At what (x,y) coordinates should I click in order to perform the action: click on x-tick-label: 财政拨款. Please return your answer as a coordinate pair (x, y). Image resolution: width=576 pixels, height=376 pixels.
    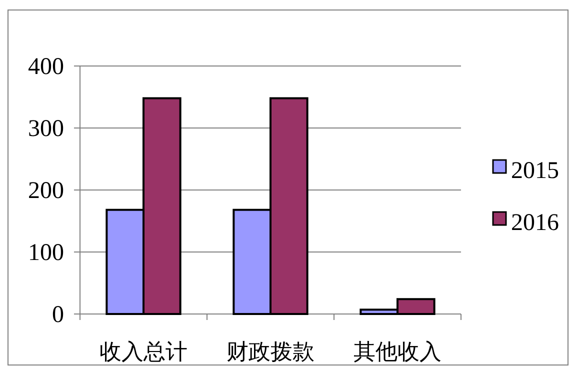
    Looking at the image, I should click on (270, 351).